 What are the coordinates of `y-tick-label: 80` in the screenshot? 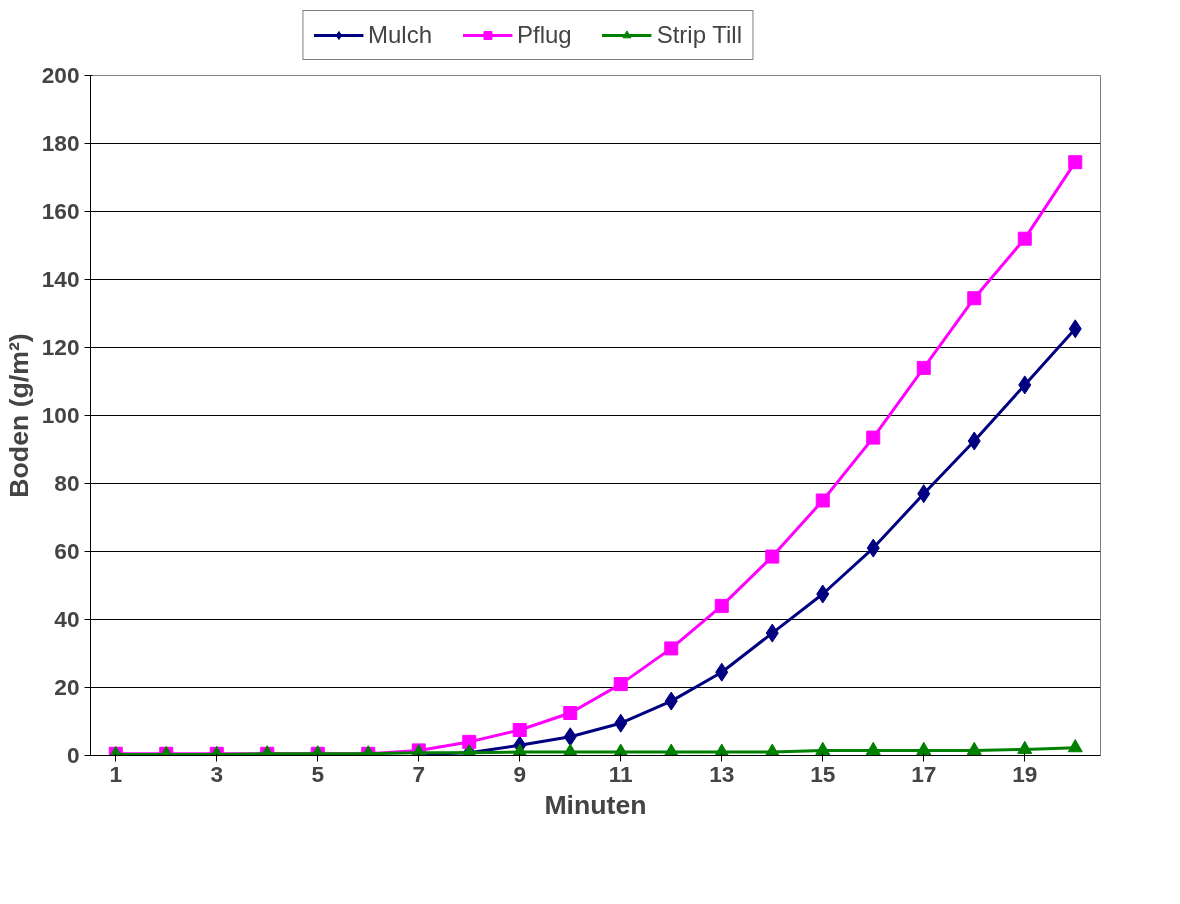 It's located at (67, 483).